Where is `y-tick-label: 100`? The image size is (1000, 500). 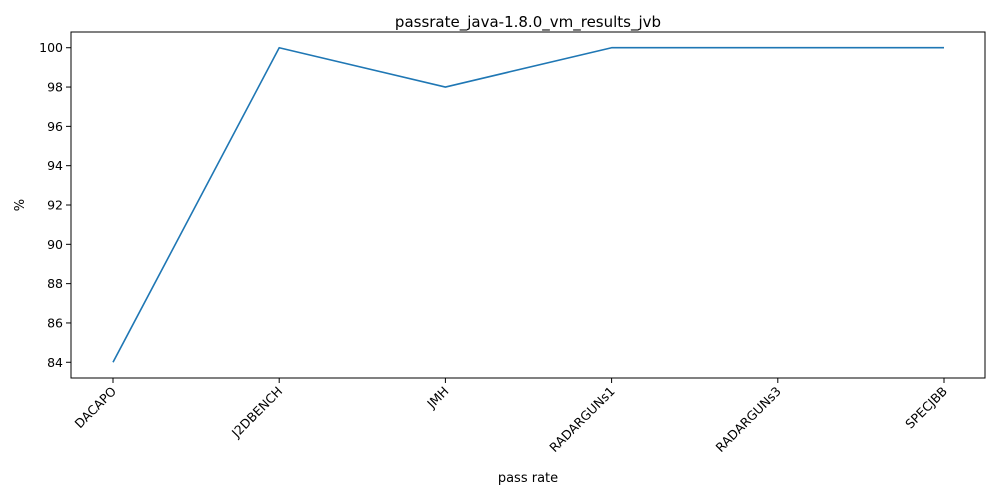
y-tick-label: 100 is located at coordinates (51, 47).